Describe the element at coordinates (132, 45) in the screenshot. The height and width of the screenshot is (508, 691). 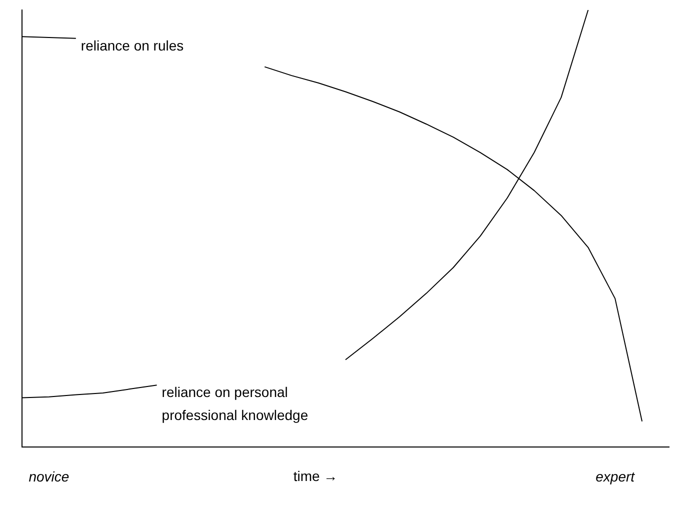
I see `series-label: reliance on rules` at that location.